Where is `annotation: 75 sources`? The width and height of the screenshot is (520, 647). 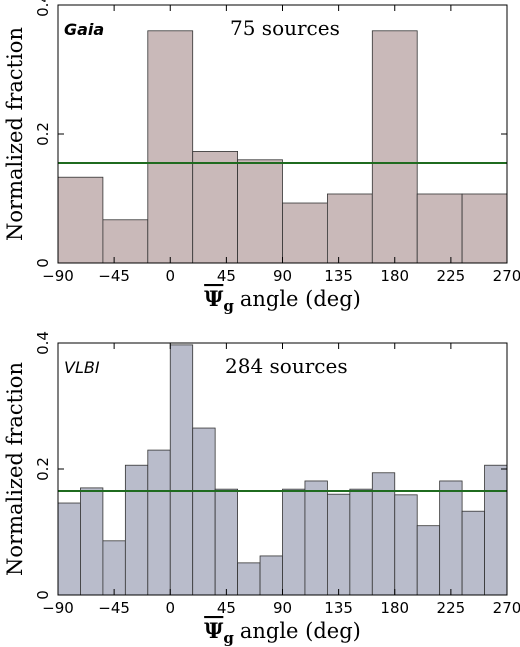
annotation: 75 sources is located at coordinates (285, 28).